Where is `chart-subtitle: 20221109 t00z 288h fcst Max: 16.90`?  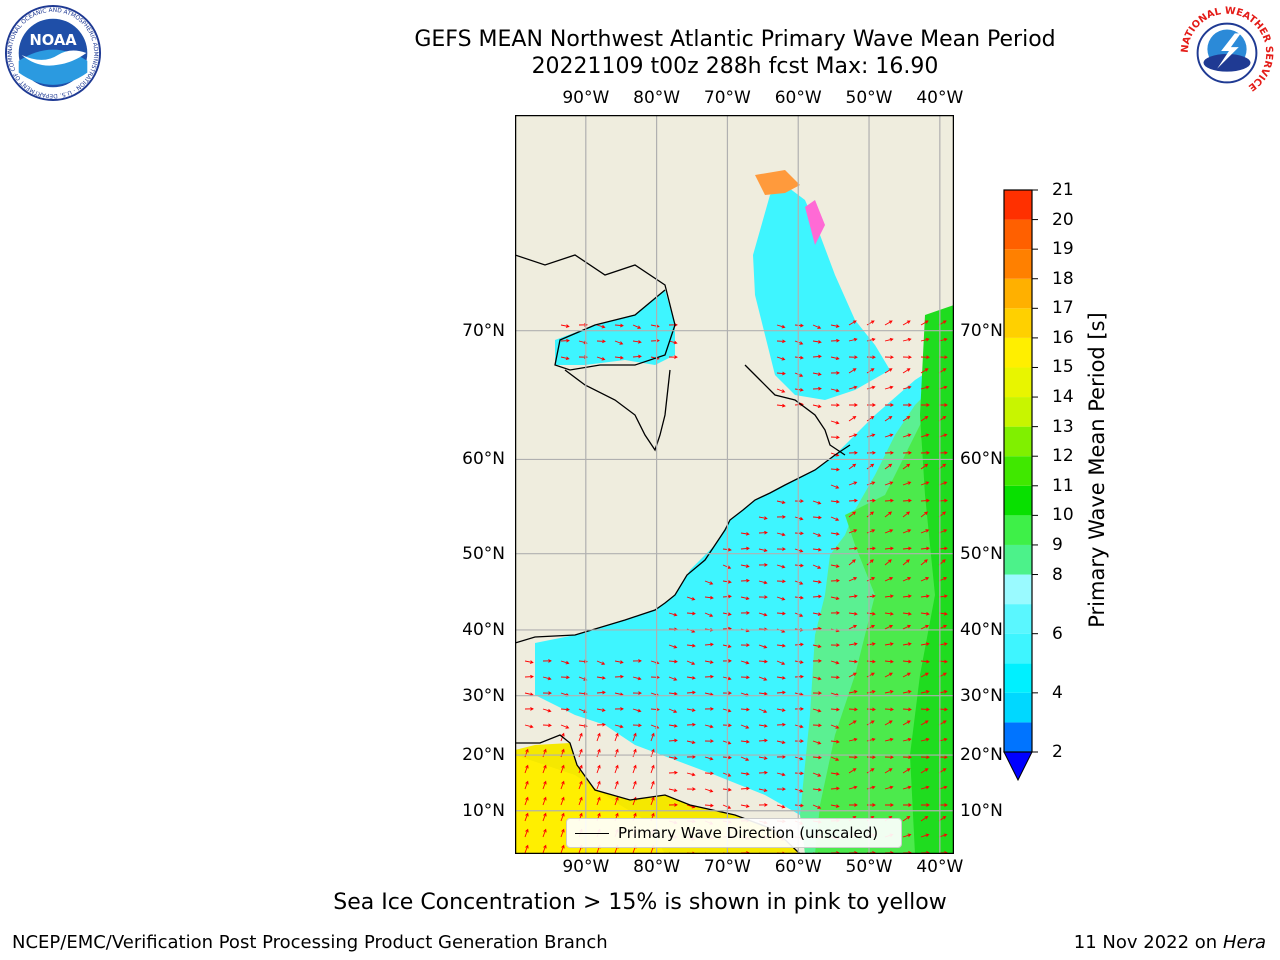
chart-subtitle: 20221109 t00z 288h fcst Max: 16.90 is located at coordinates (735, 66).